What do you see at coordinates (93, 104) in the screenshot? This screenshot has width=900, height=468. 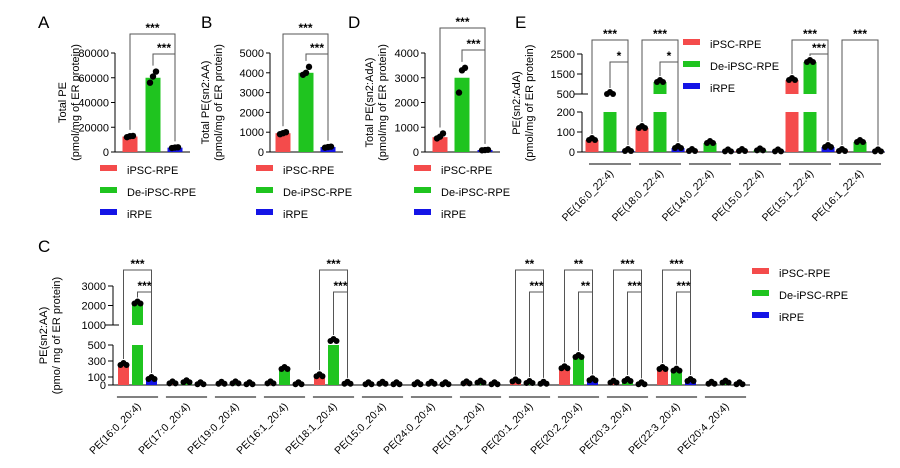 I see `y-tick-label: 40000` at bounding box center [93, 104].